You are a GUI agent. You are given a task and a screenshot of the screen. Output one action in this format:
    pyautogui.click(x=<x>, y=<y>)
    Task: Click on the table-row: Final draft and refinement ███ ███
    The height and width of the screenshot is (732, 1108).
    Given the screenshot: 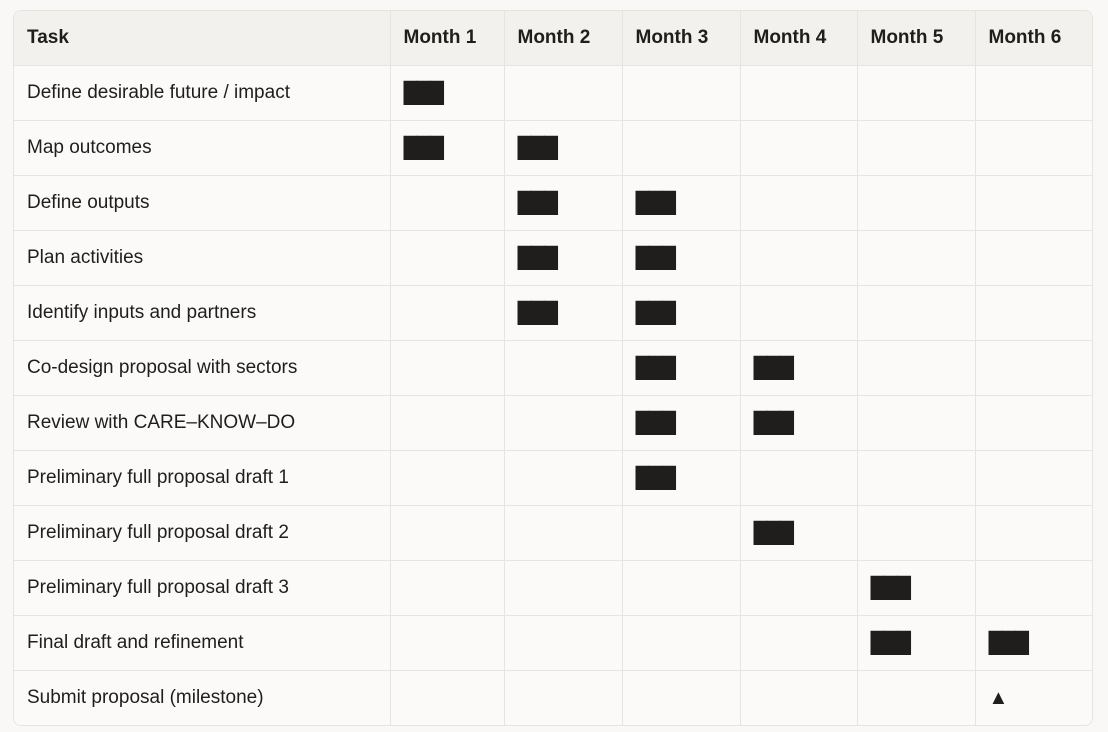 What is the action you would take?
    pyautogui.click(x=553, y=643)
    